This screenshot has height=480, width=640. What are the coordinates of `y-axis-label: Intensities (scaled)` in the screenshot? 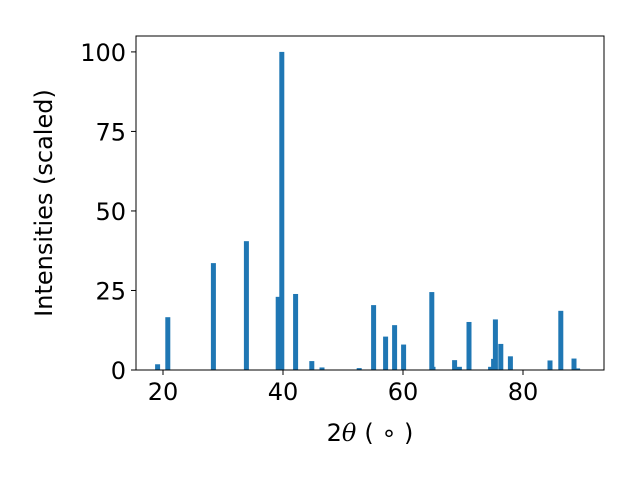 It's located at (44, 203).